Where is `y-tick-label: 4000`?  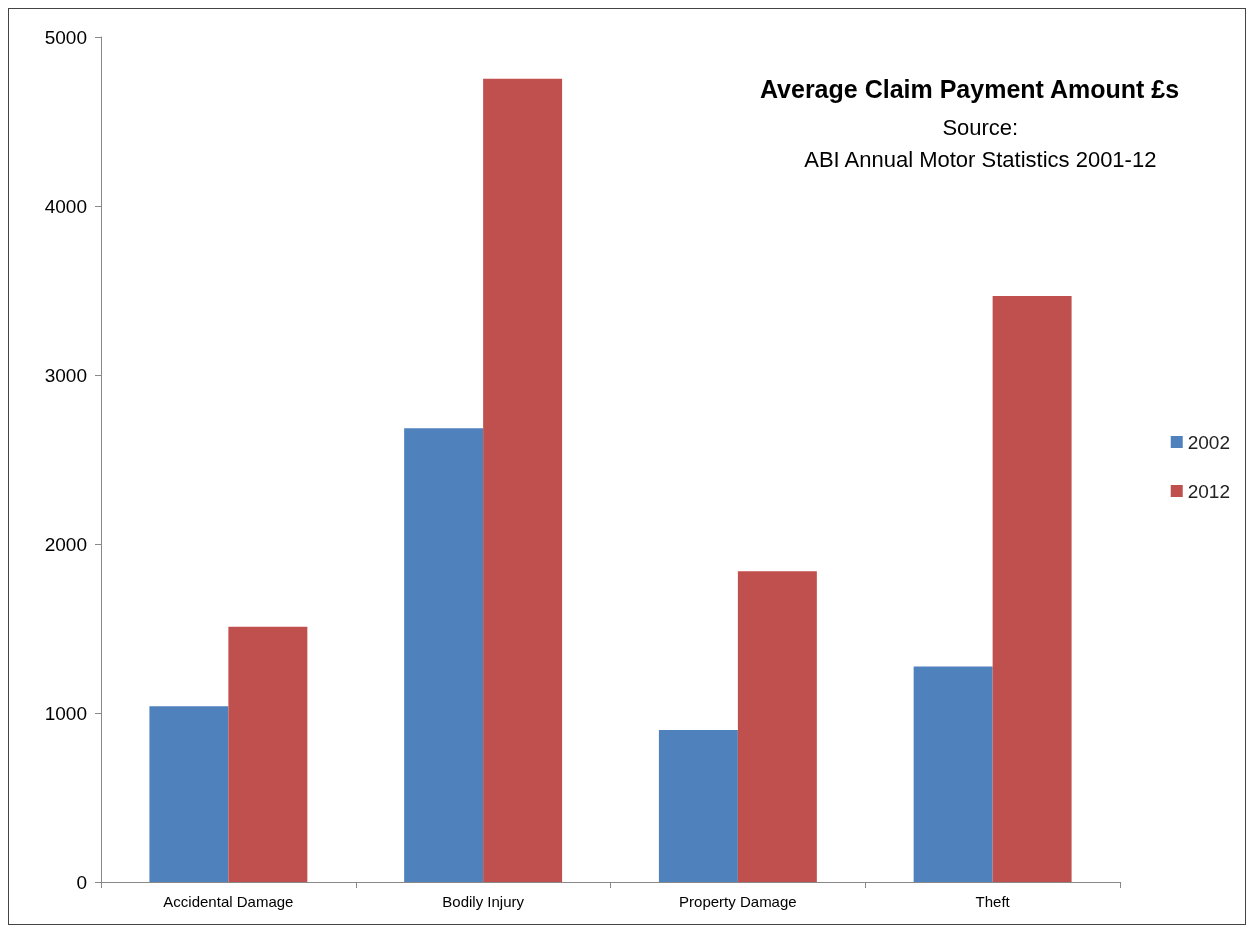
y-tick-label: 4000 is located at coordinates (65, 206).